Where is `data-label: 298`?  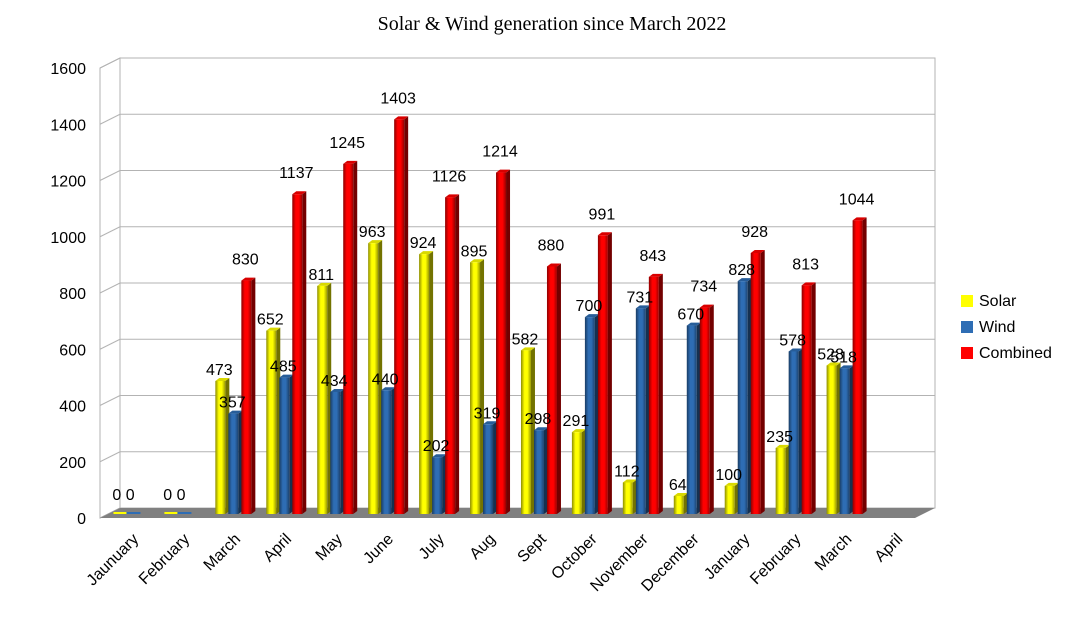 data-label: 298 is located at coordinates (538, 419).